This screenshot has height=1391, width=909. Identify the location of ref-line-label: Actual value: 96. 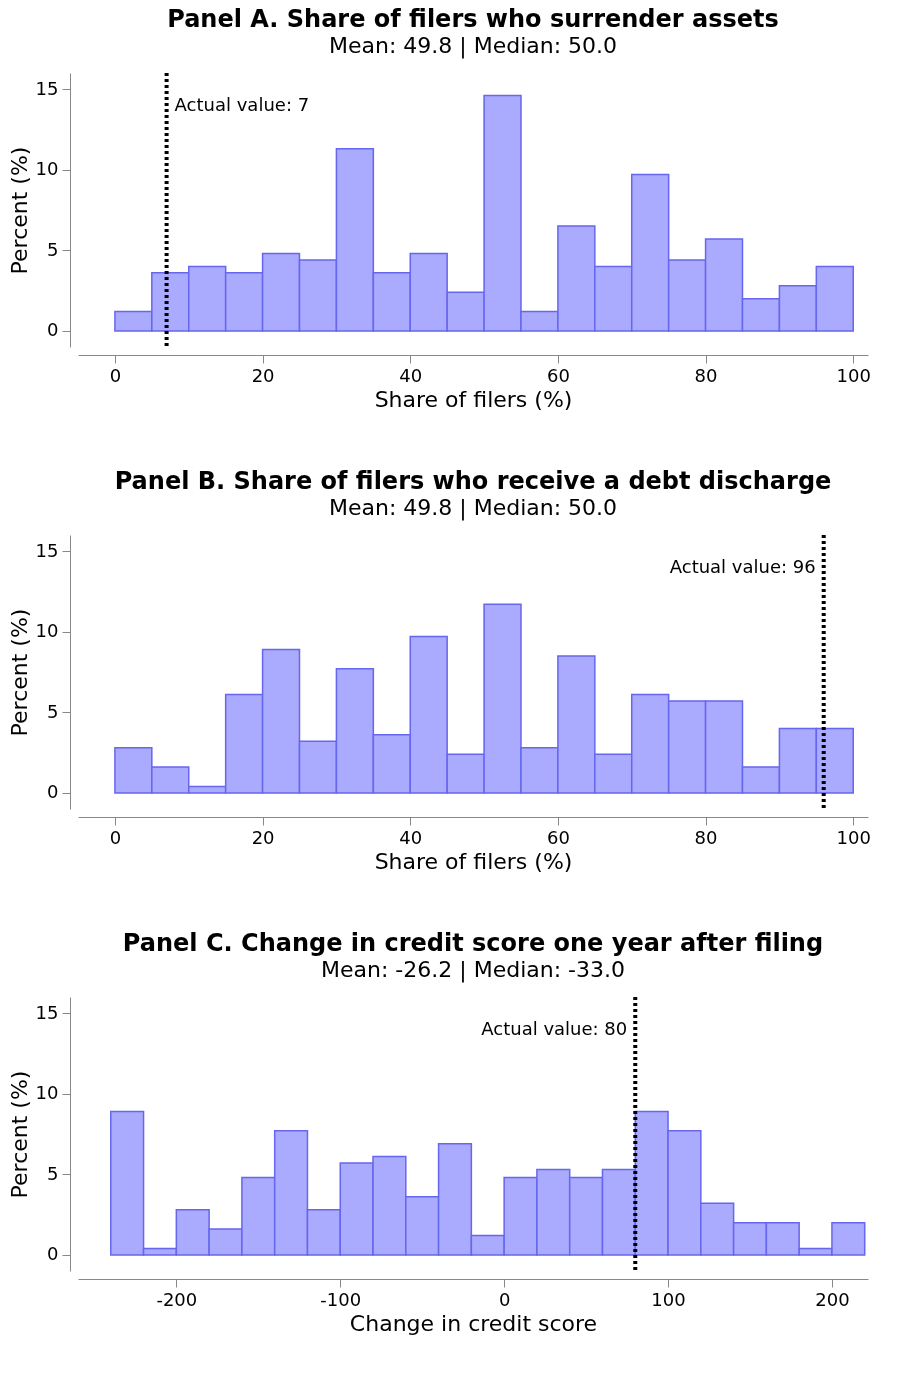
(742, 566).